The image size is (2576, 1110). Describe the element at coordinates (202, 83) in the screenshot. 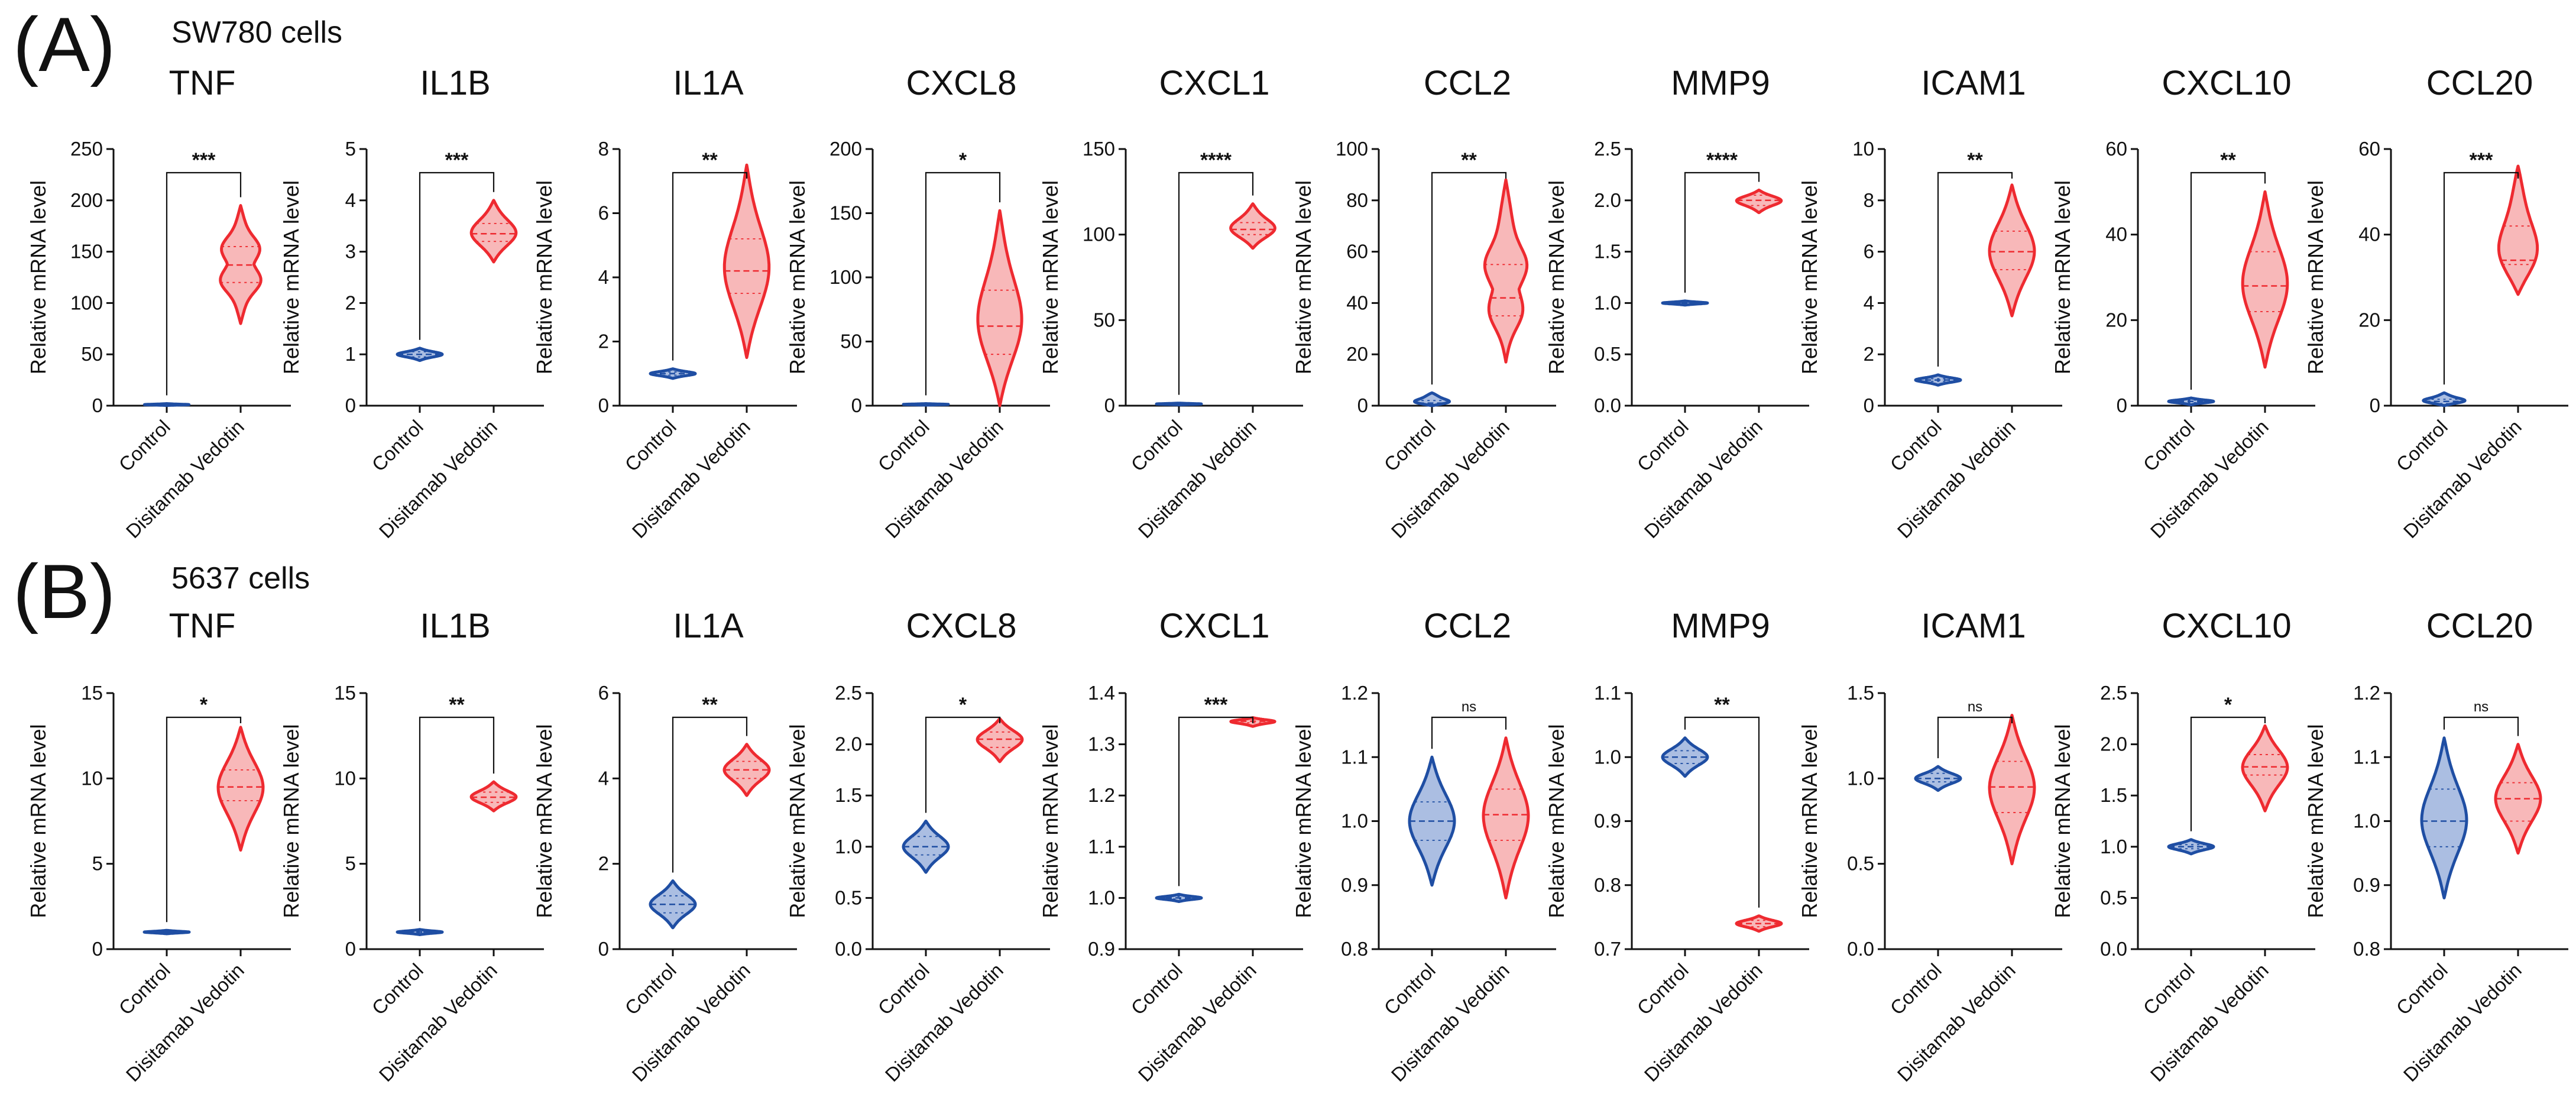

I see `chart-title: TNF` at that location.